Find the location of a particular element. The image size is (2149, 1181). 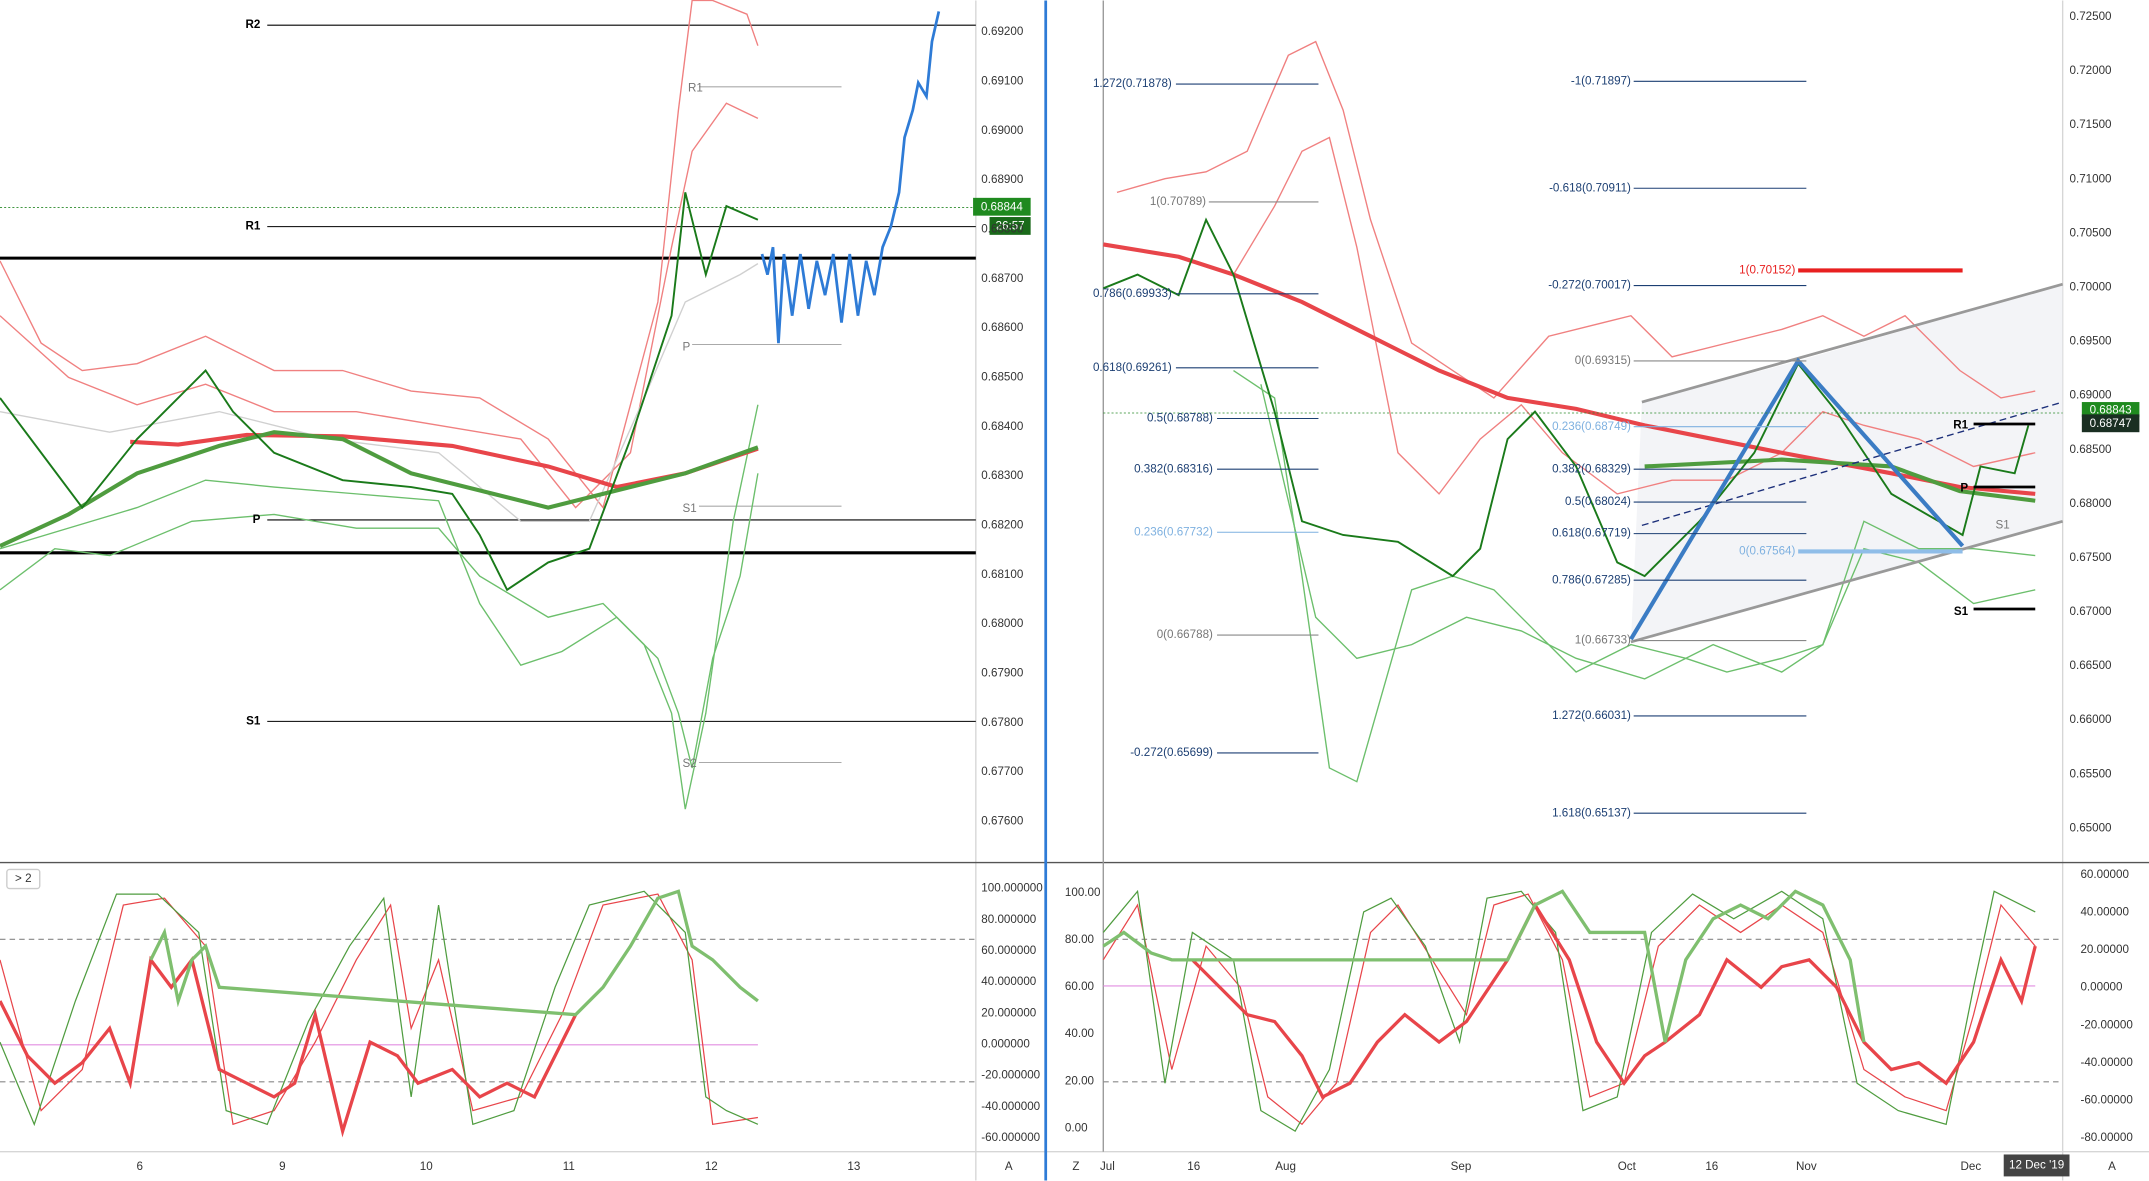

axis-tick-label: -20.000000 is located at coordinates (1010, 1075).